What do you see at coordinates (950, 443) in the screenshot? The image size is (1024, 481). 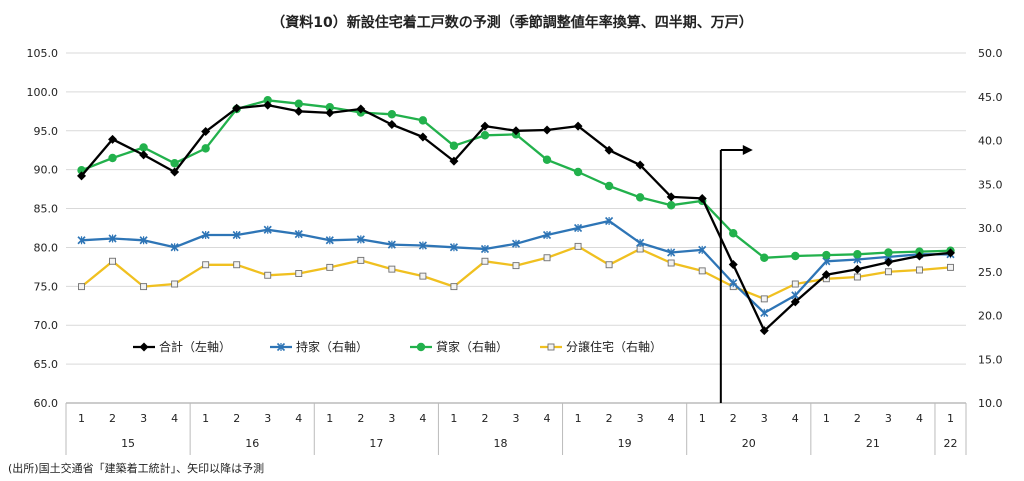 I see `x-tick-year: 22` at bounding box center [950, 443].